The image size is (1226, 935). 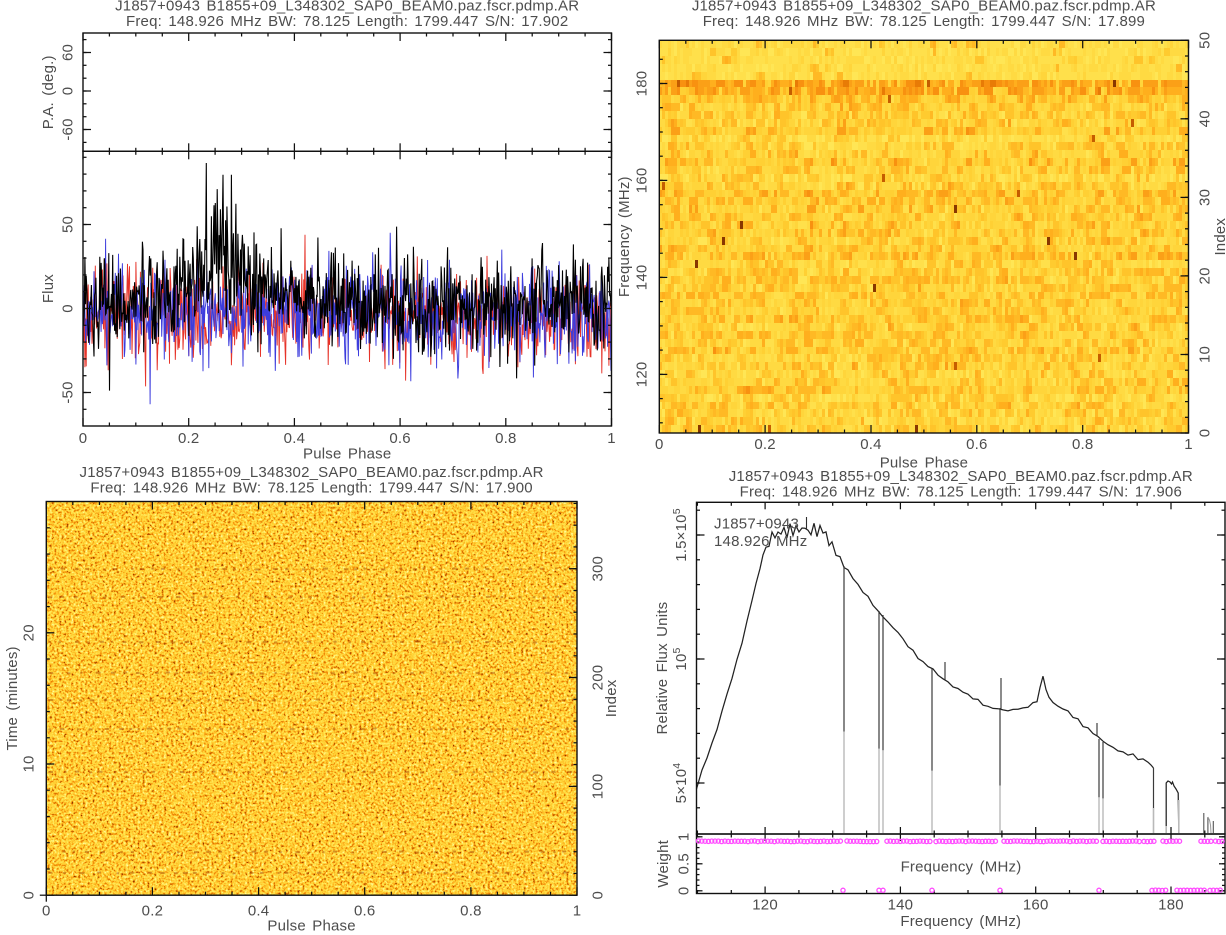 I want to click on svg-text: 60, so click(x=68, y=52).